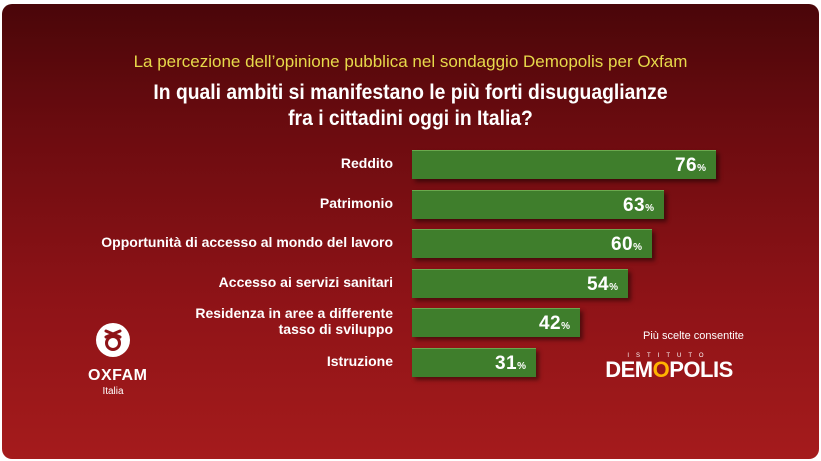 This screenshot has height=461, width=821. I want to click on demopolis-logo: ISTITUTO DEMOPOLIS, so click(669, 368).